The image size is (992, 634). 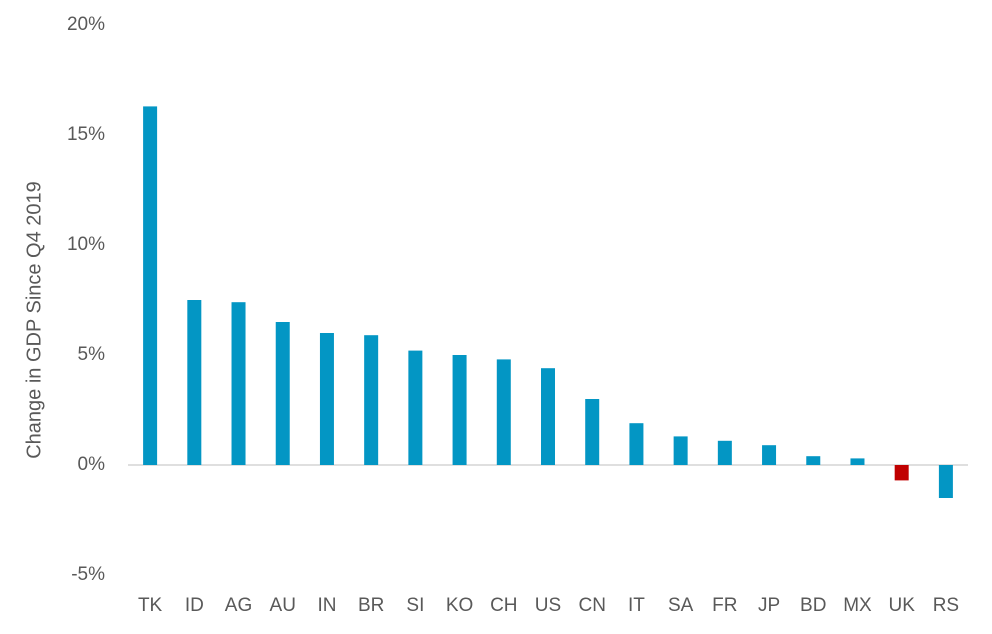 What do you see at coordinates (86, 134) in the screenshot?
I see `y-tick-label: 15%` at bounding box center [86, 134].